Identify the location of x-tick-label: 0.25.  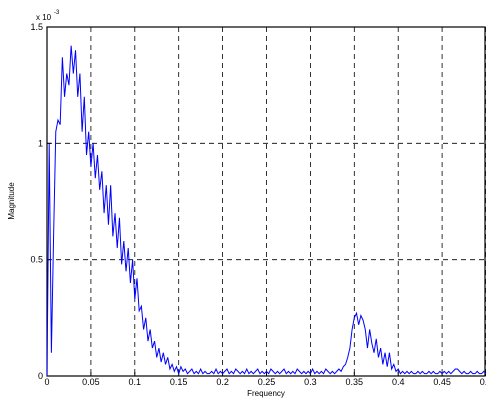
(267, 382).